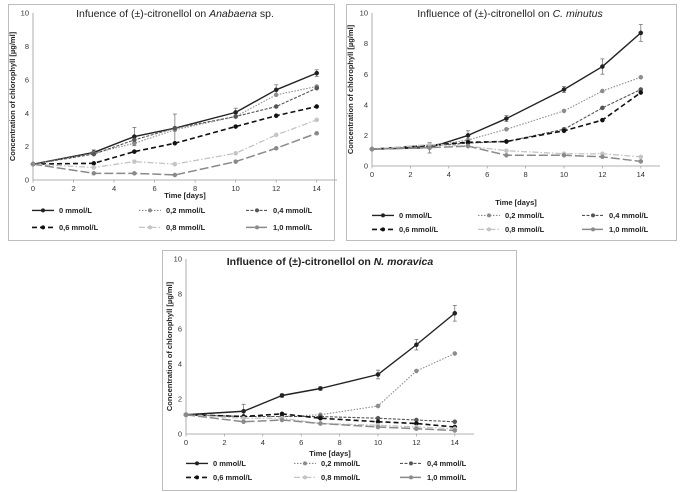  What do you see at coordinates (155, 188) in the screenshot?
I see `x-tick-label: 6` at bounding box center [155, 188].